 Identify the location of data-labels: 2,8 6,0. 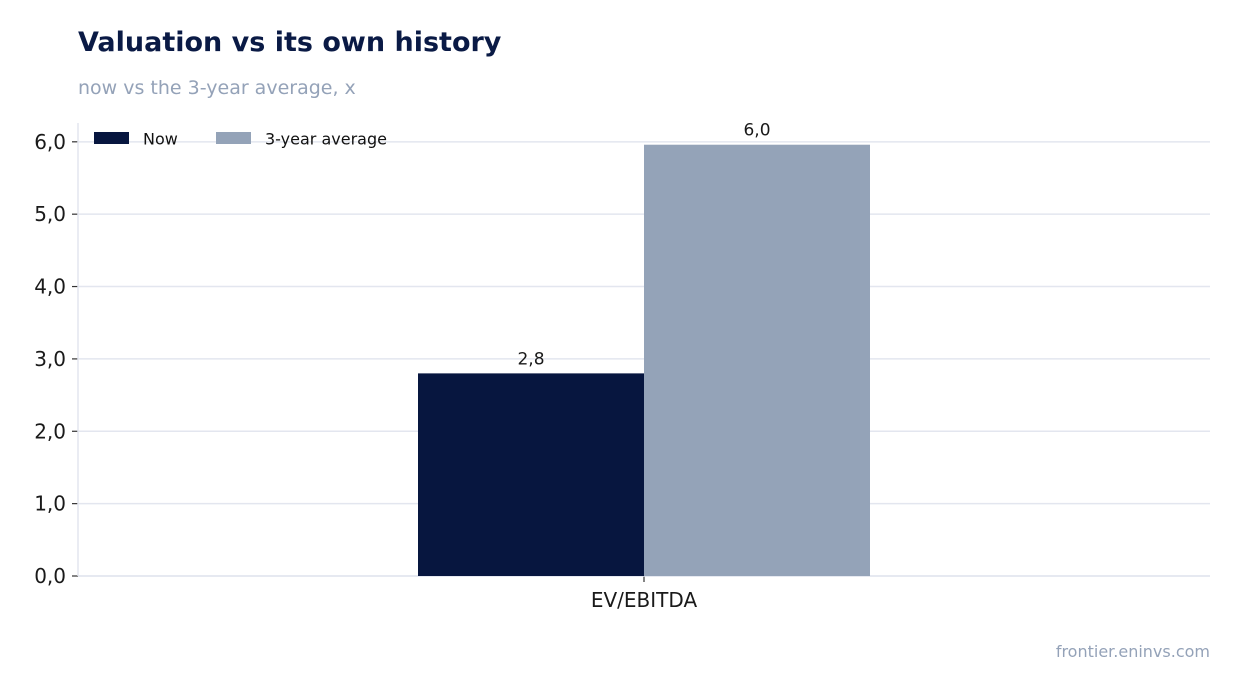
(643, 245).